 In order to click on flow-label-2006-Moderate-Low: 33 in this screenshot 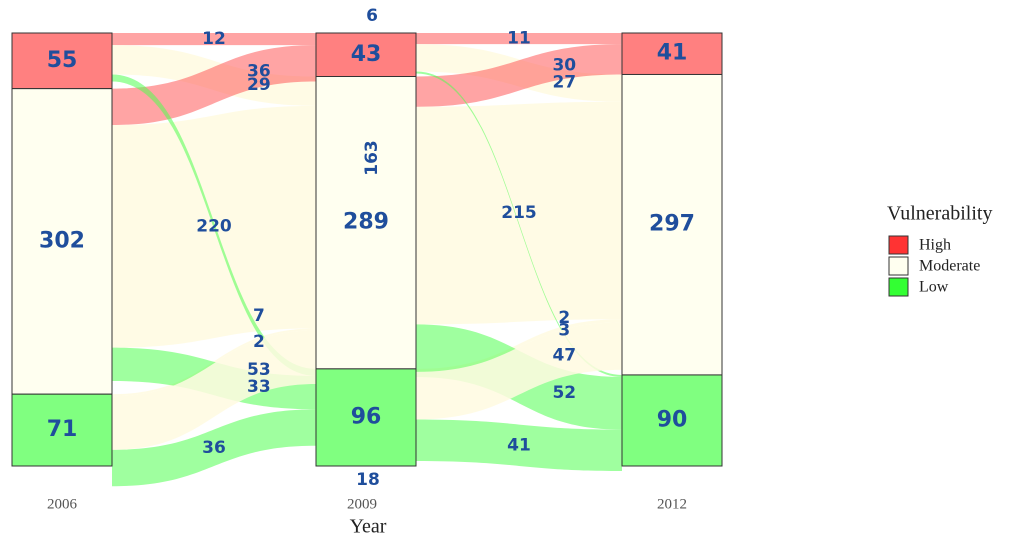, I will do `click(259, 387)`.